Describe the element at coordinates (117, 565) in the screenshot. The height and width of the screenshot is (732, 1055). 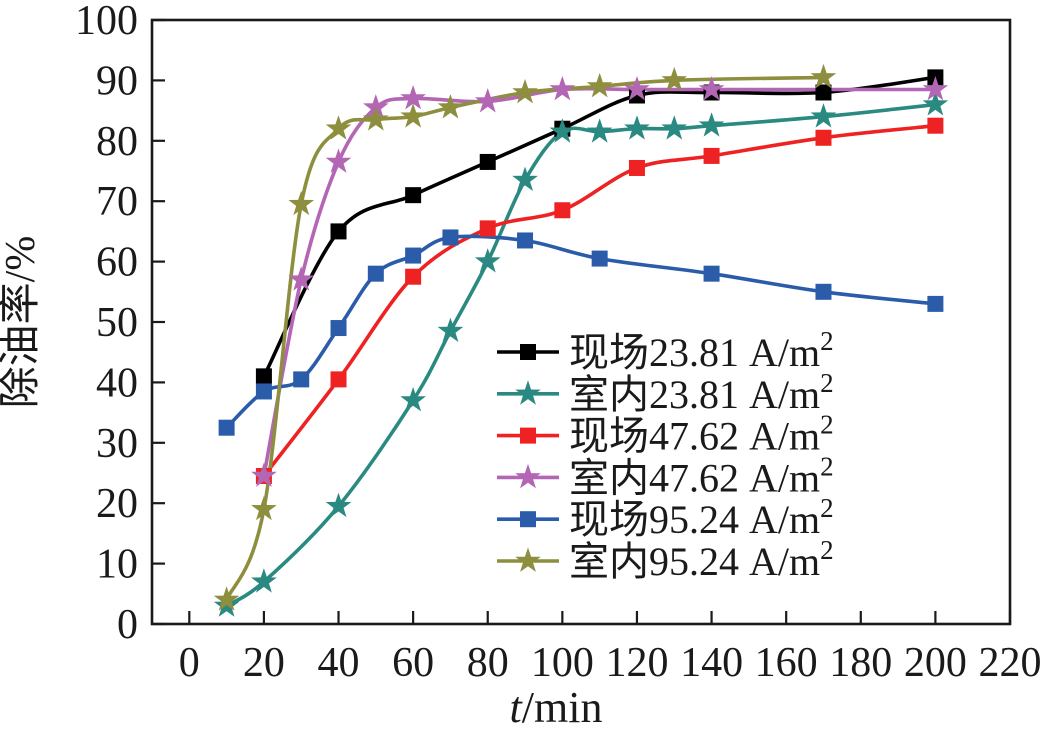
I see `y-tick-label: 10` at that location.